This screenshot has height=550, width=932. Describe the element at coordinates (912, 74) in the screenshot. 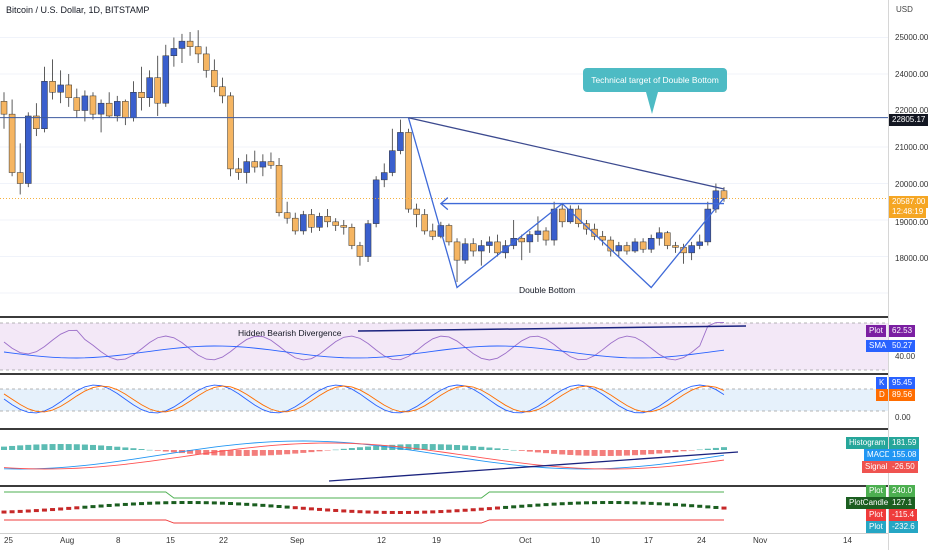

I see `price-tick: 24000.00` at that location.